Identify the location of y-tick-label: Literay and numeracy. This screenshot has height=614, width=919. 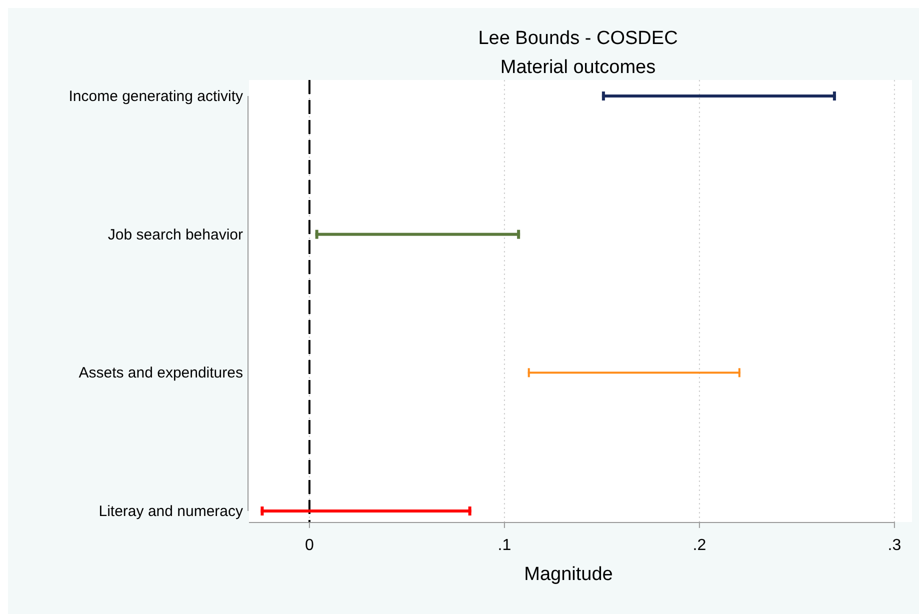
(171, 511).